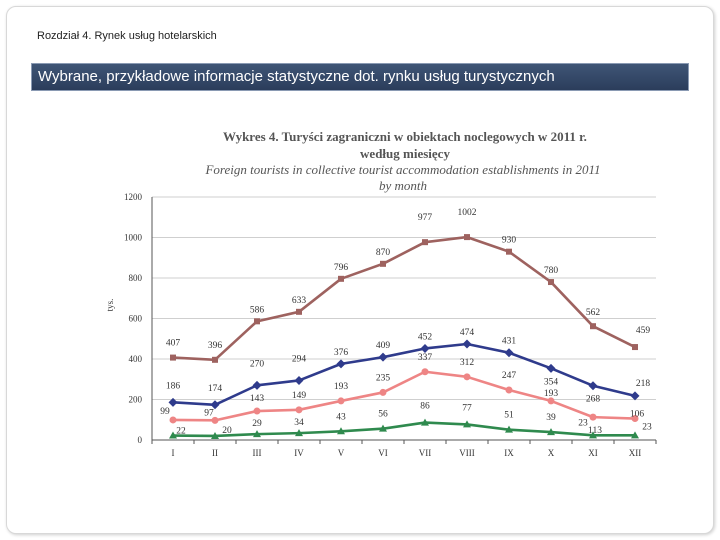 The height and width of the screenshot is (540, 720). I want to click on point-series-4-III, so click(257, 434).